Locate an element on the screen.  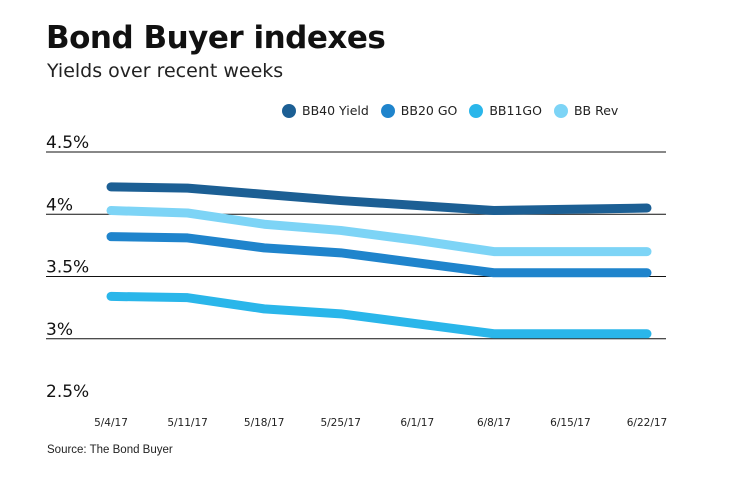
legend-item-bb40: BB40 Yield is located at coordinates (325, 110).